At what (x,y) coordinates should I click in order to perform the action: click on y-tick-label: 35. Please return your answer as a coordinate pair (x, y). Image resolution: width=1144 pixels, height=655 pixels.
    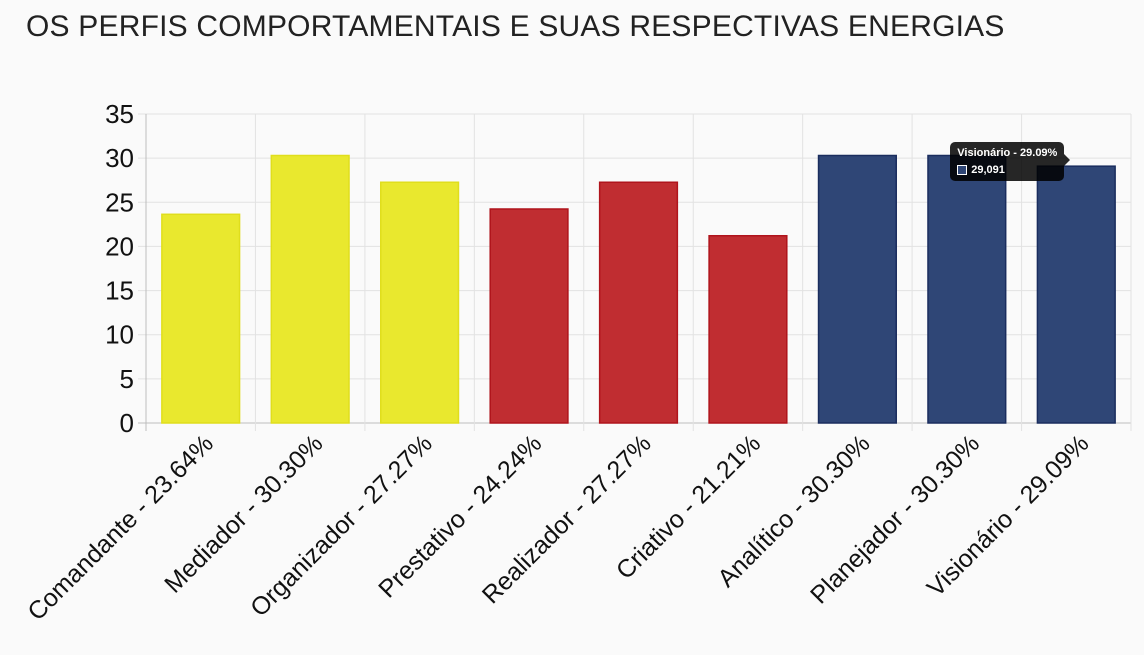
    Looking at the image, I should click on (119, 114).